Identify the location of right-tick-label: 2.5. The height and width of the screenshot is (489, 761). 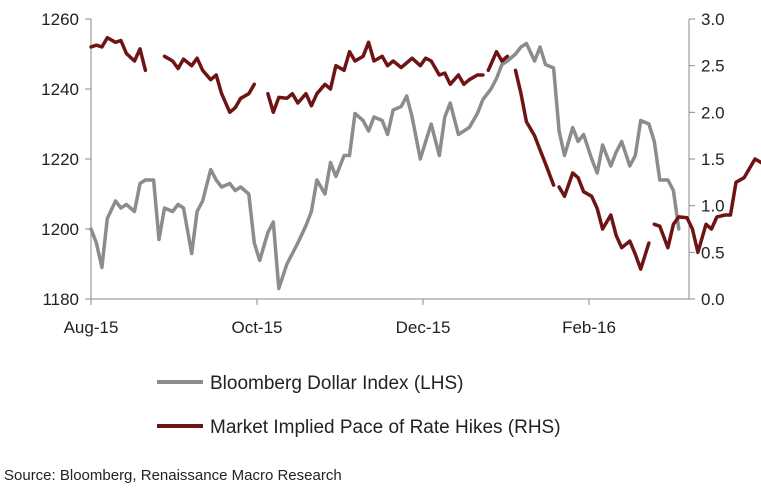
(713, 66).